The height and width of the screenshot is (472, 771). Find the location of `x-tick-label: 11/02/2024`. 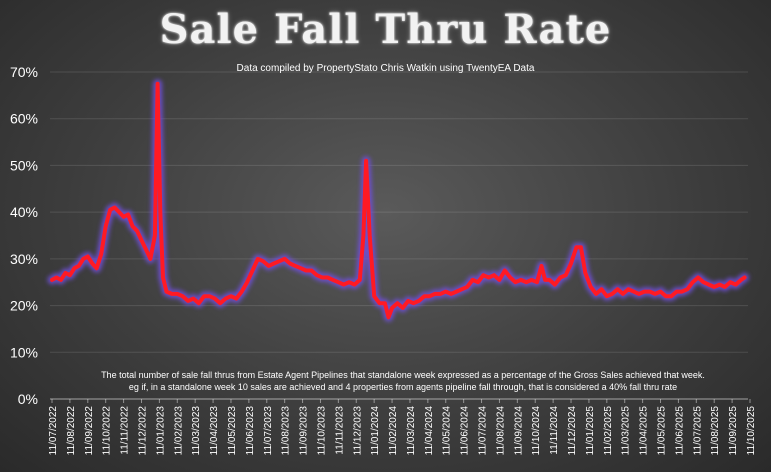

x-tick-label: 11/02/2024 is located at coordinates (393, 431).